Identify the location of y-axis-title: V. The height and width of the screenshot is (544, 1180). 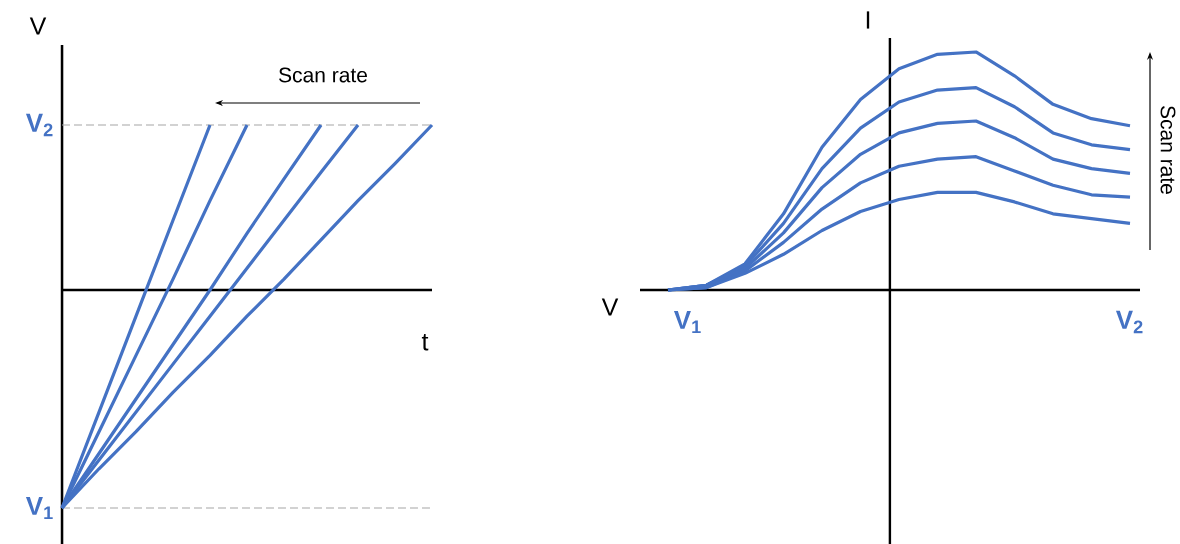
(38, 26).